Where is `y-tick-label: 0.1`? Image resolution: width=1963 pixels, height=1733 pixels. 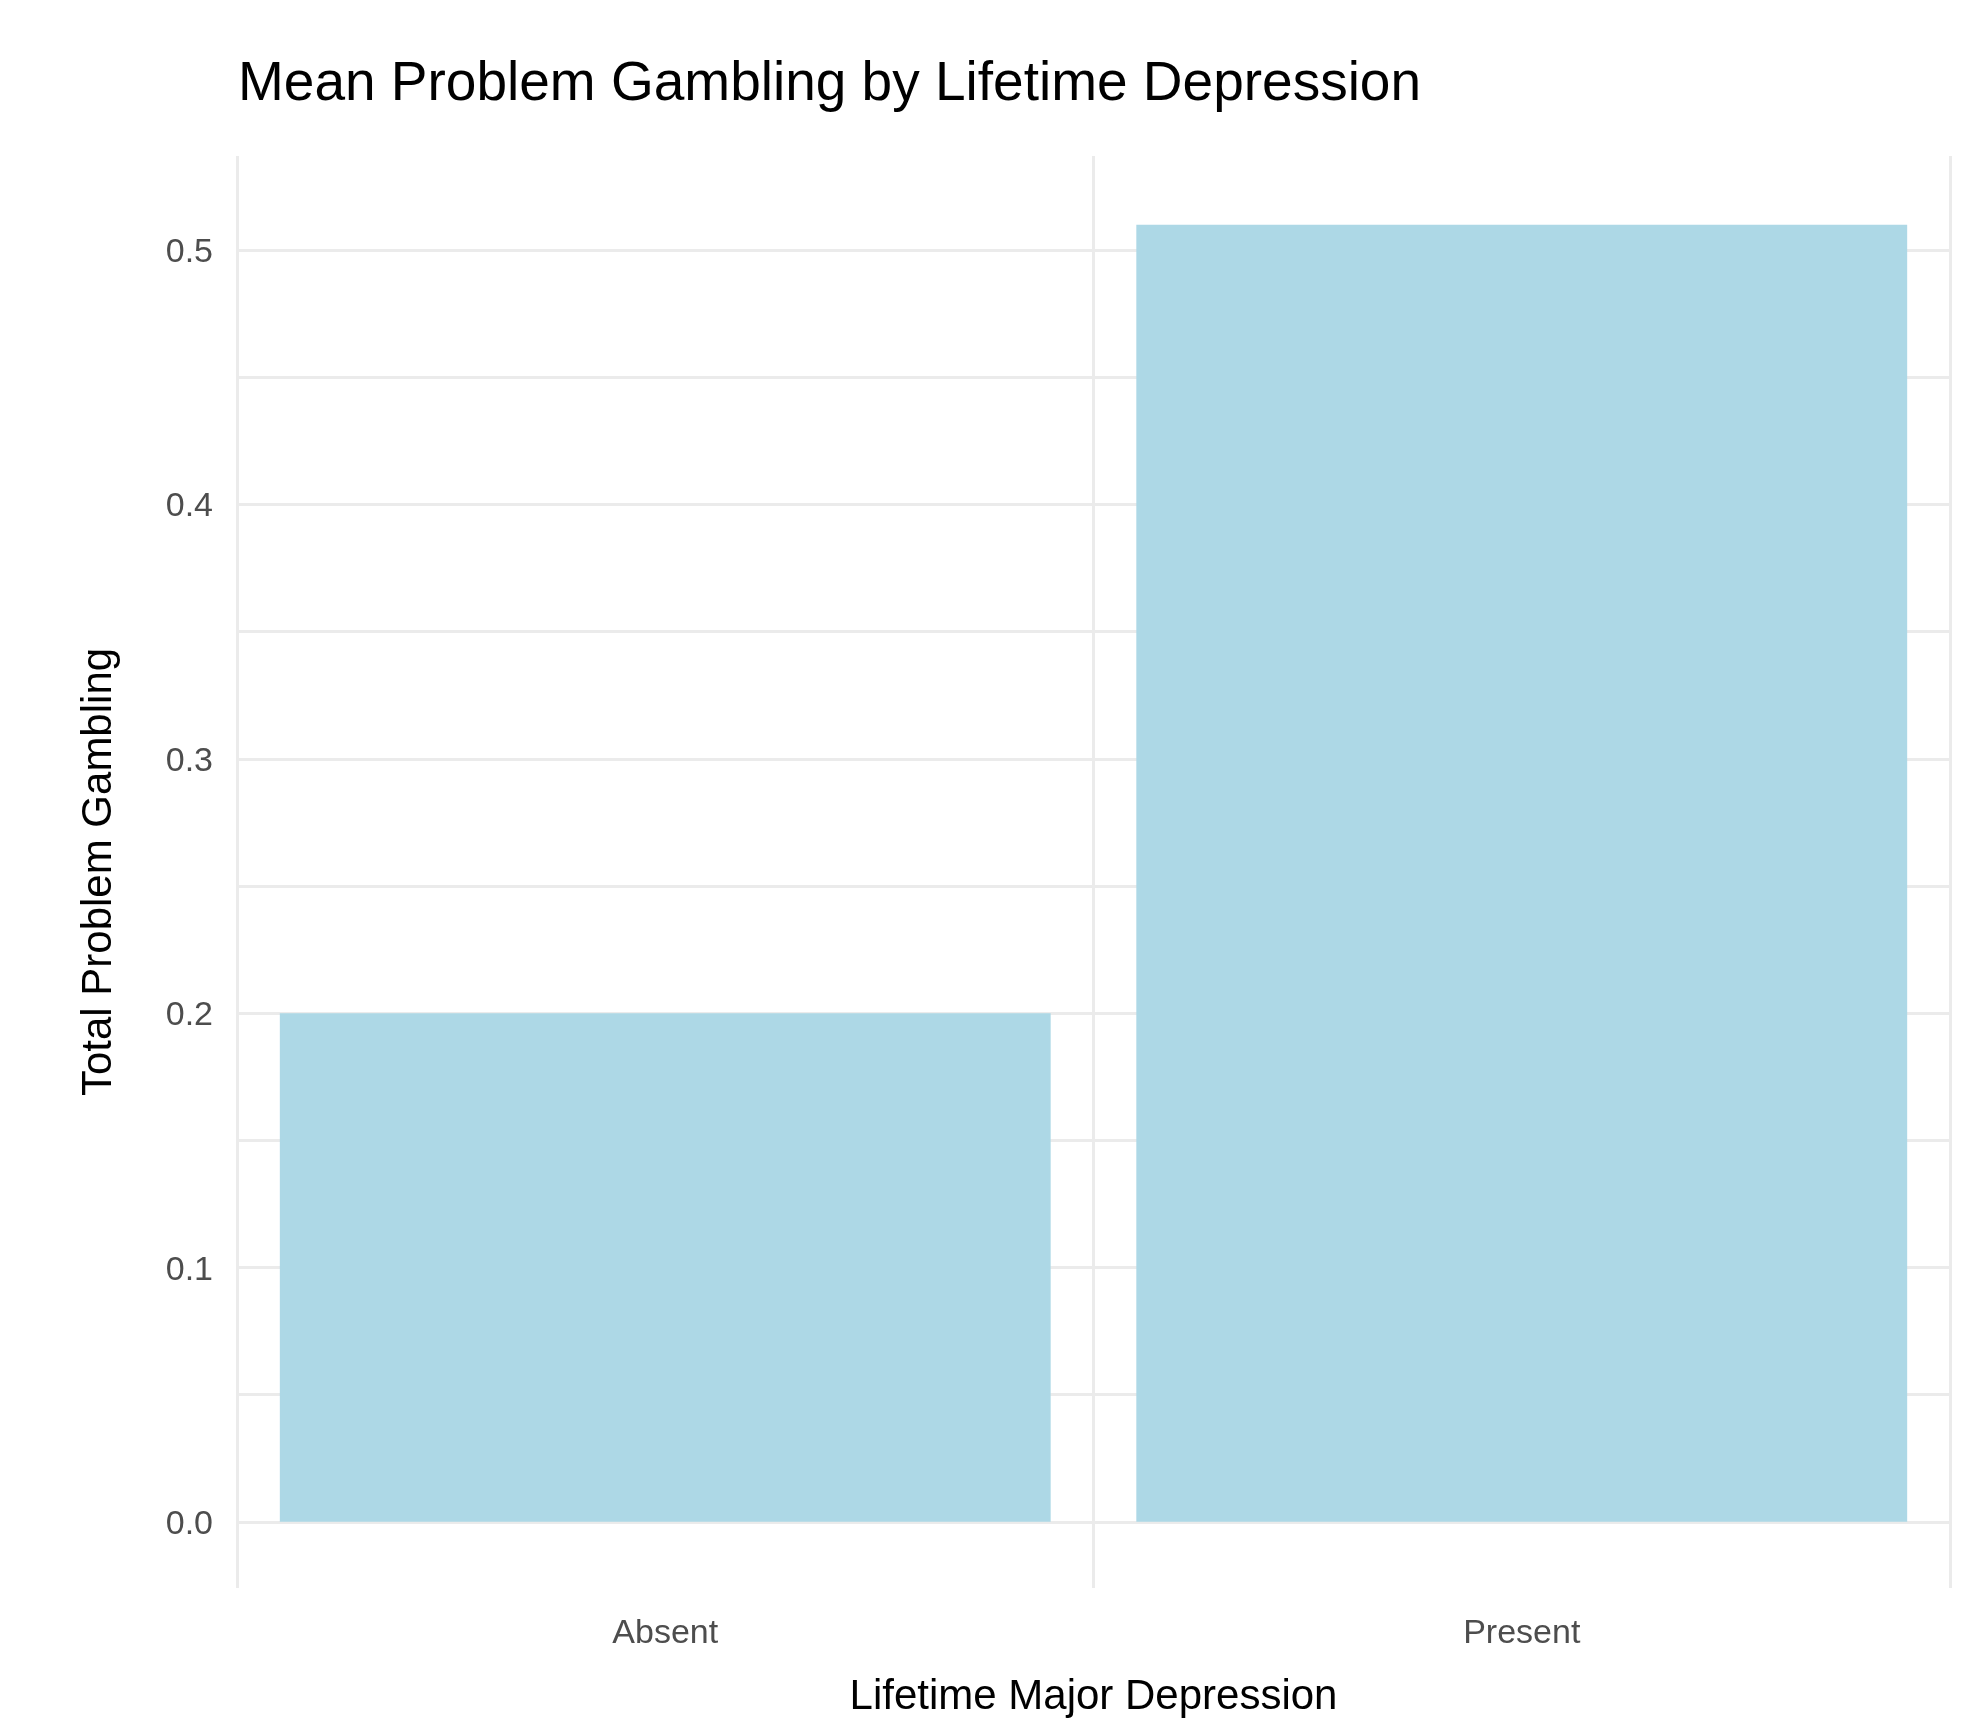
y-tick-label: 0.1 is located at coordinates (189, 1267).